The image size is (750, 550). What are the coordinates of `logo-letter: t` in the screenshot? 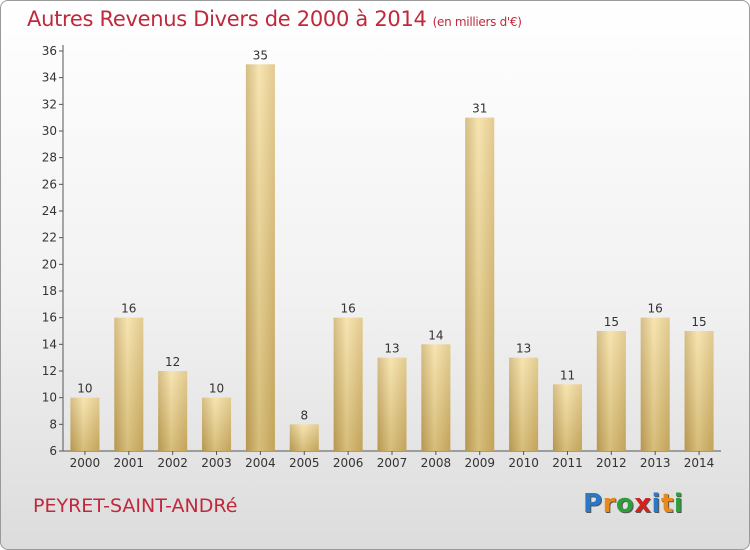 It's located at (667, 504).